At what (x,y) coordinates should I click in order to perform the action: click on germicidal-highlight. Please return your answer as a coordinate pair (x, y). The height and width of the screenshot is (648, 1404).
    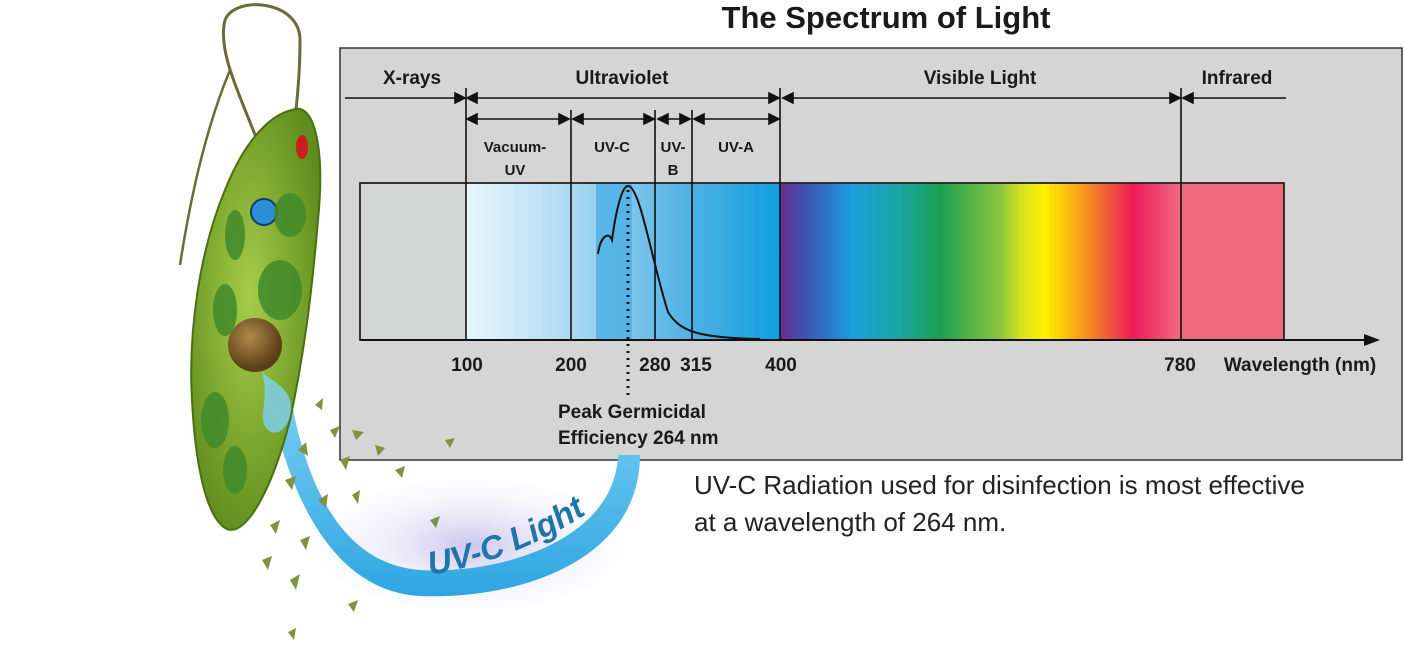
    Looking at the image, I should click on (614, 261).